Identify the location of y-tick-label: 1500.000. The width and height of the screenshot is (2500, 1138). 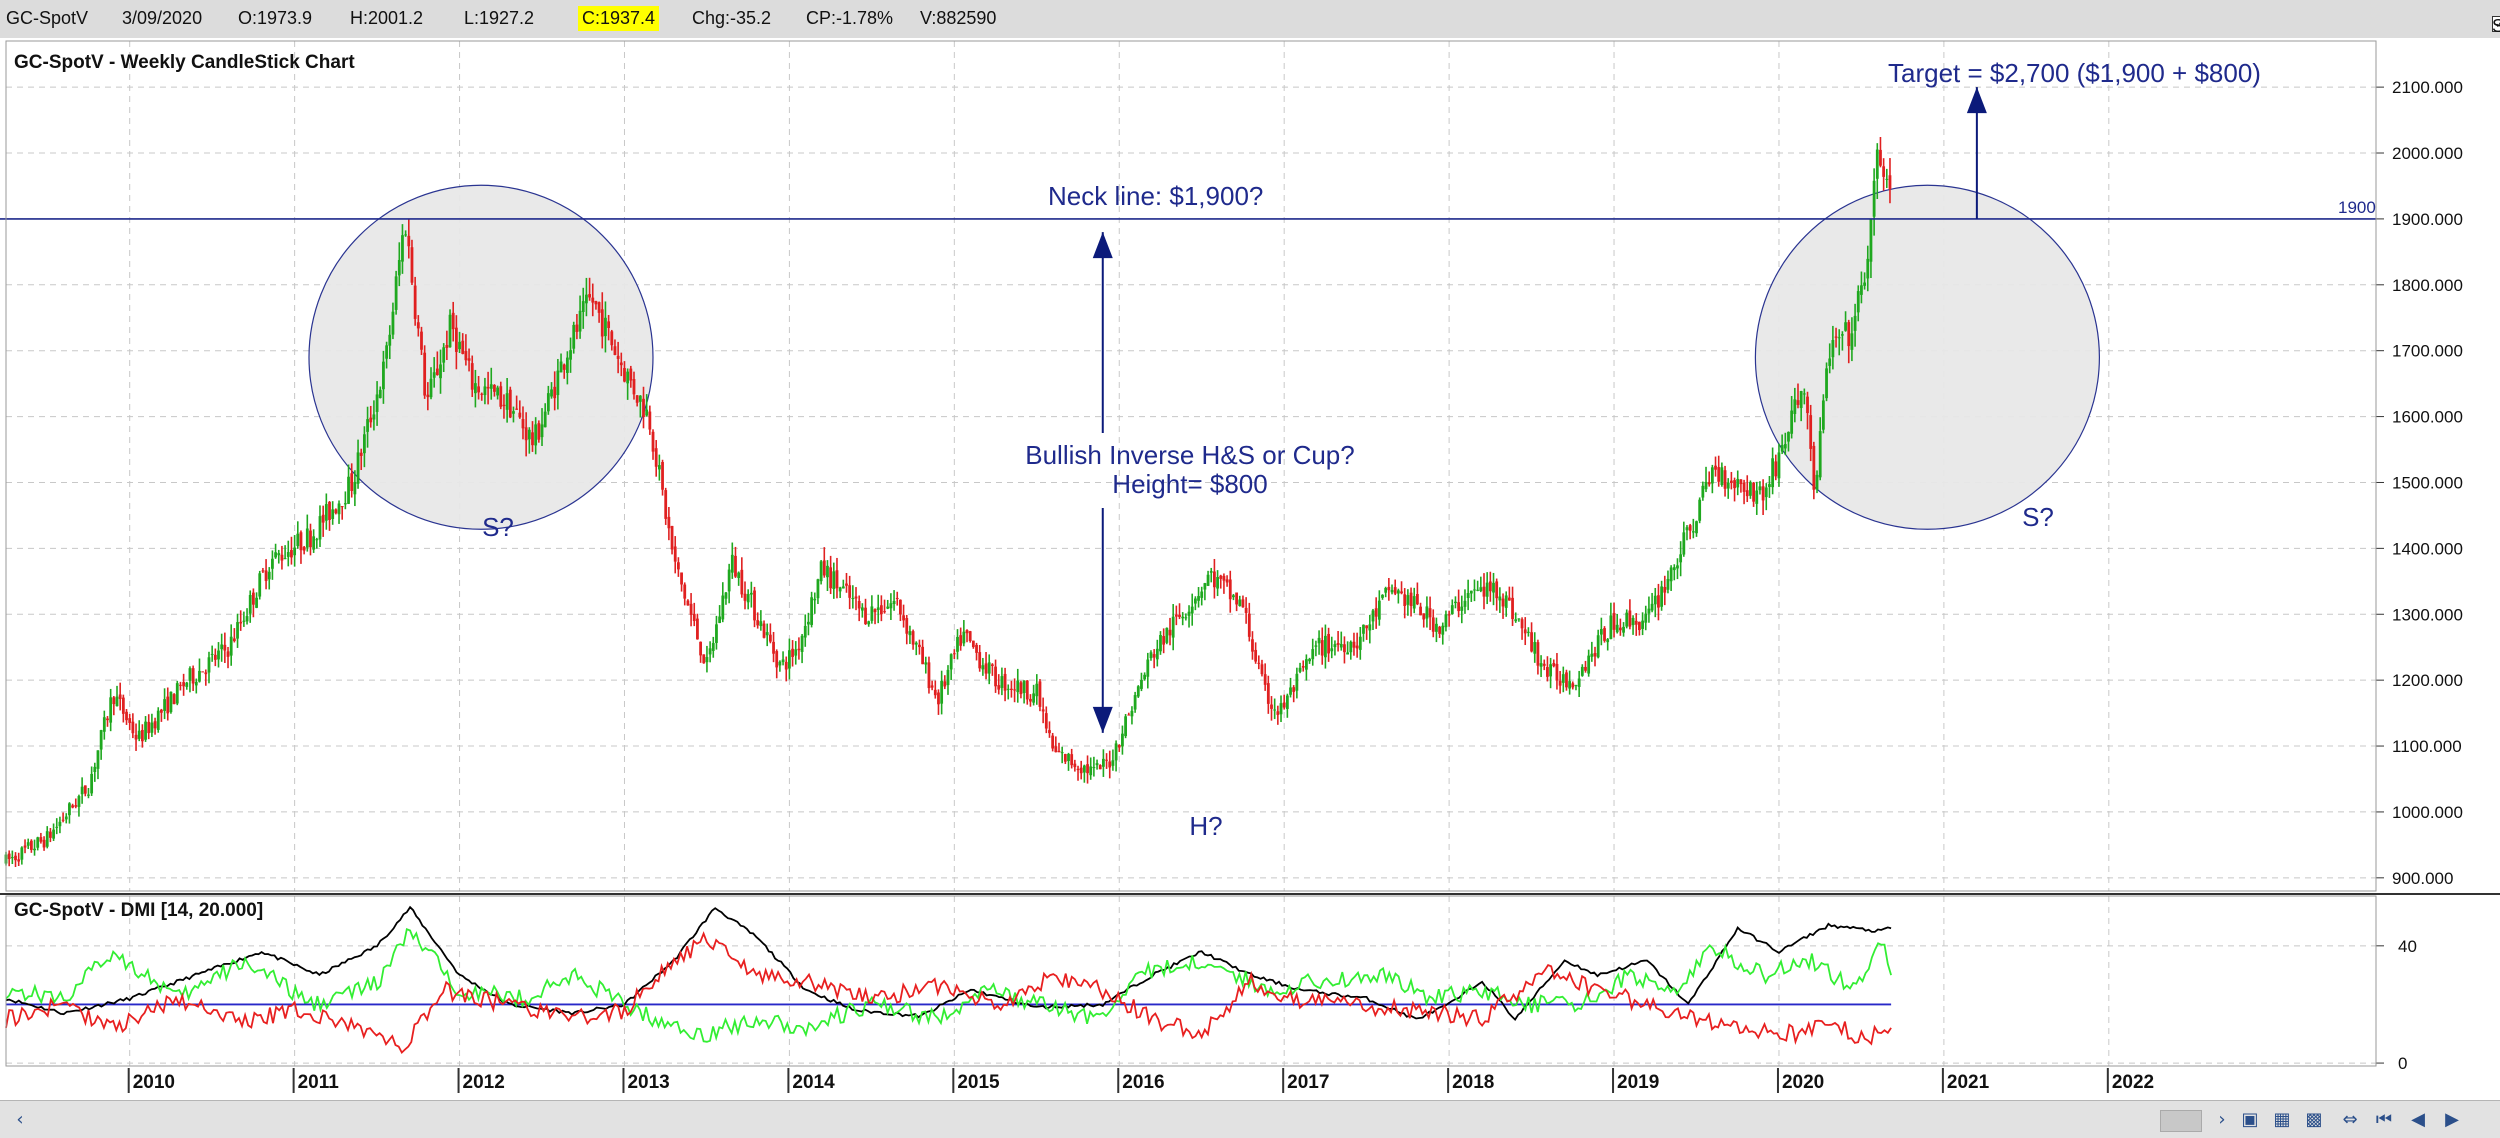
(2427, 482).